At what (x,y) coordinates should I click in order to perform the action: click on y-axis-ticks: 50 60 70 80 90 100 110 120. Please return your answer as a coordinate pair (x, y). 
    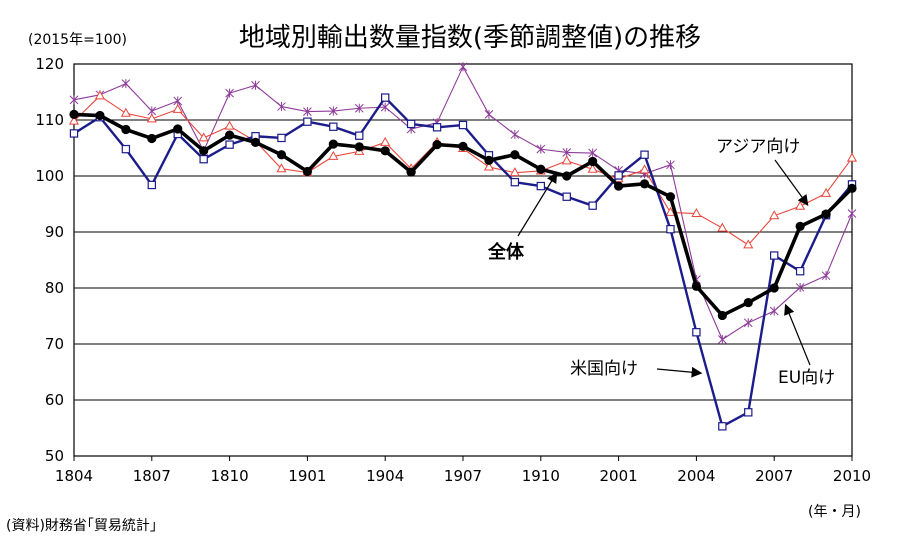
    Looking at the image, I should click on (49, 260).